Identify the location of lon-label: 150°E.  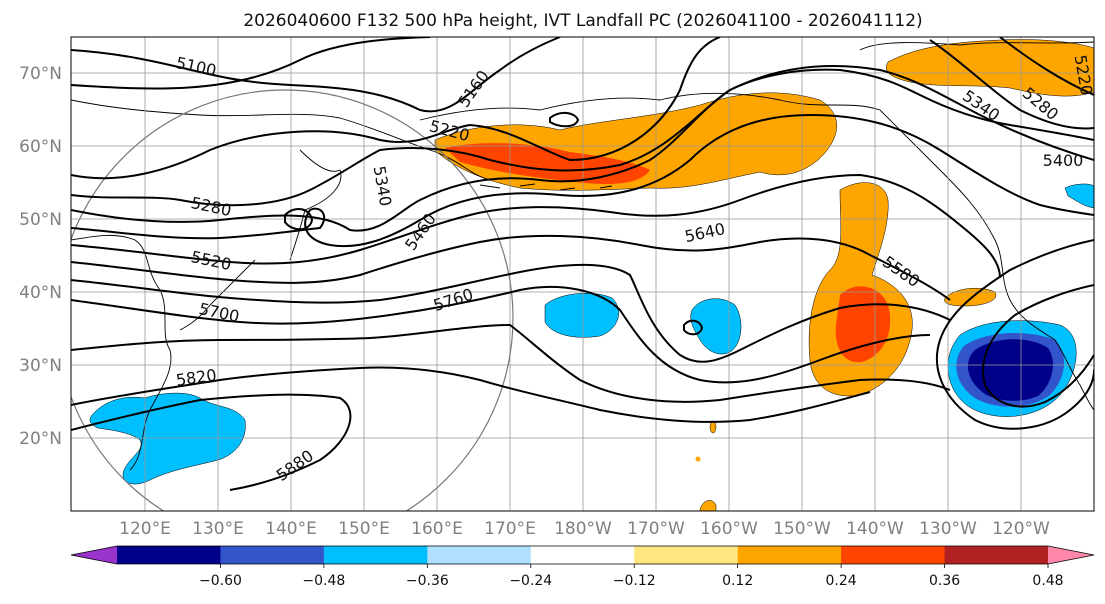
(364, 529).